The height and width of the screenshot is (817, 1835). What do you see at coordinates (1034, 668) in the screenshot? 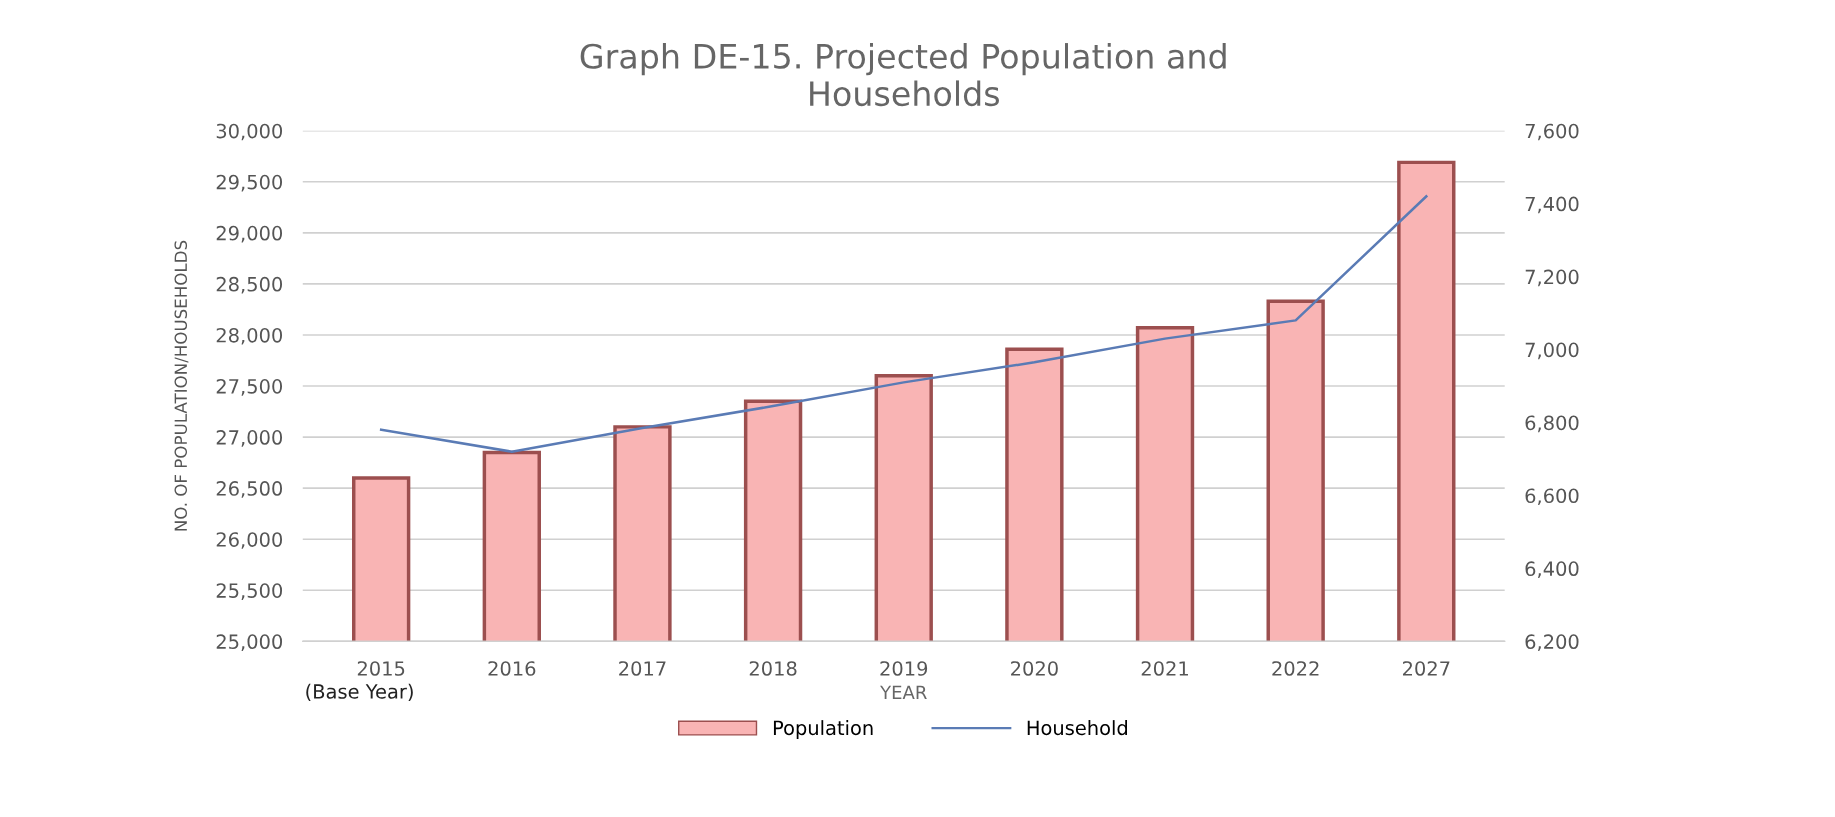
I see `x-tick-label: 2020` at bounding box center [1034, 668].